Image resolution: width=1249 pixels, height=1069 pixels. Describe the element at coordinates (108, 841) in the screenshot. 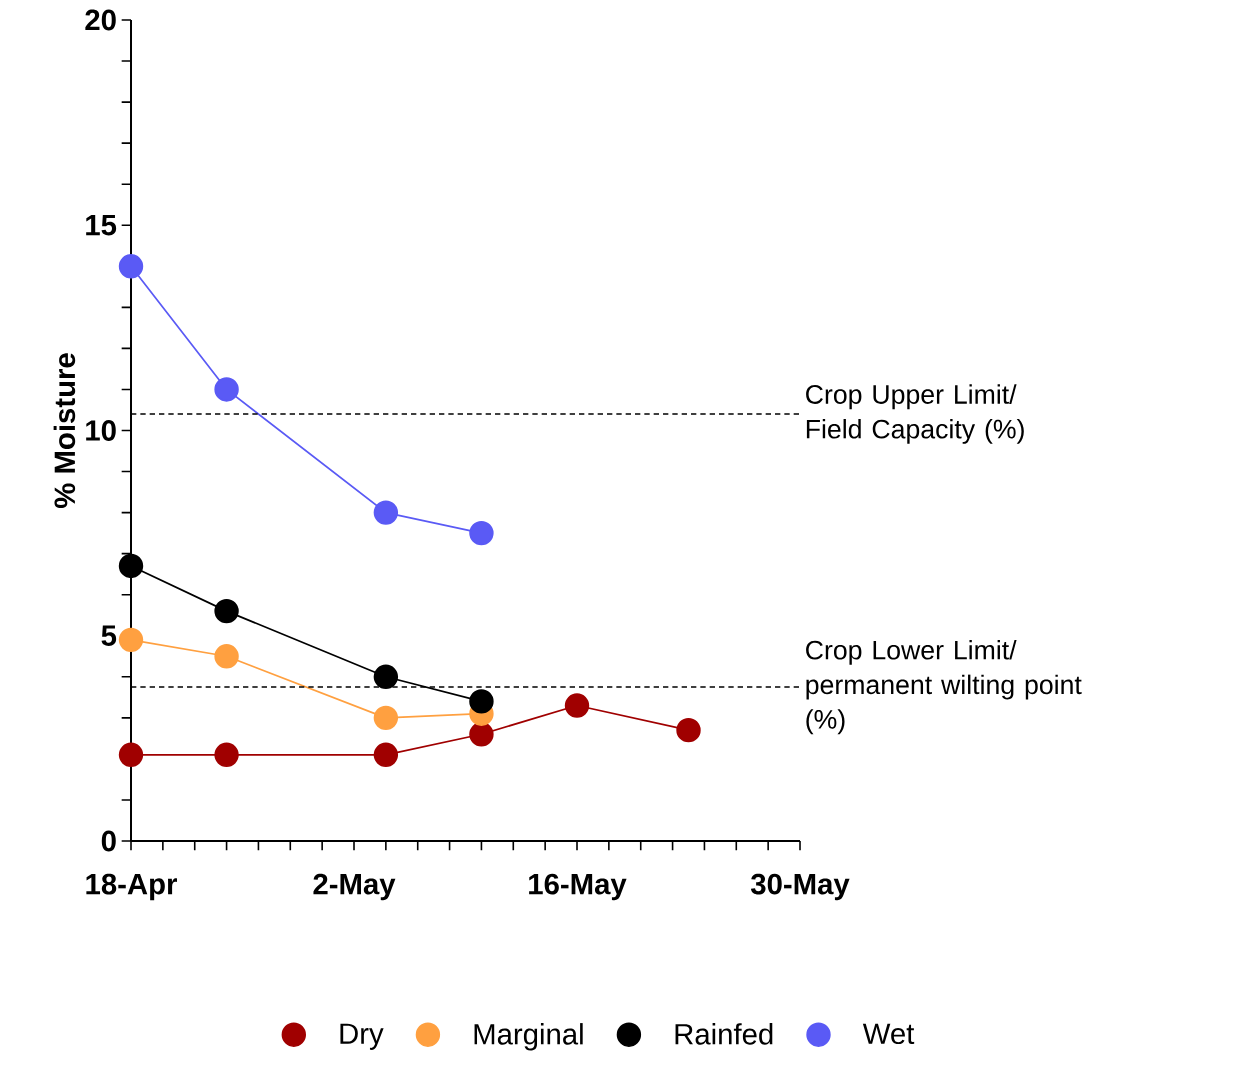

I see `y-tick-label: 0` at that location.